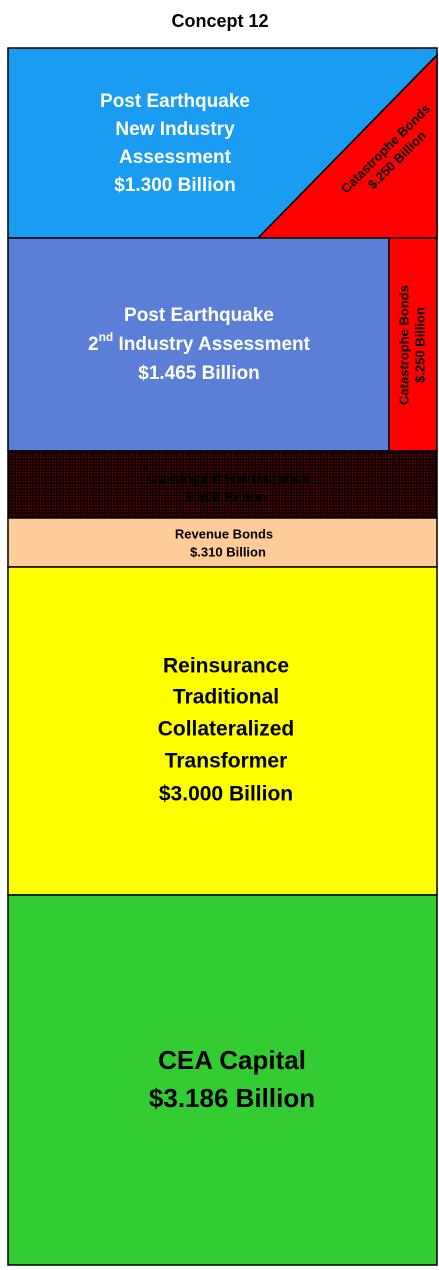 The width and height of the screenshot is (439, 1270). I want to click on label-part: nd, so click(106, 337).